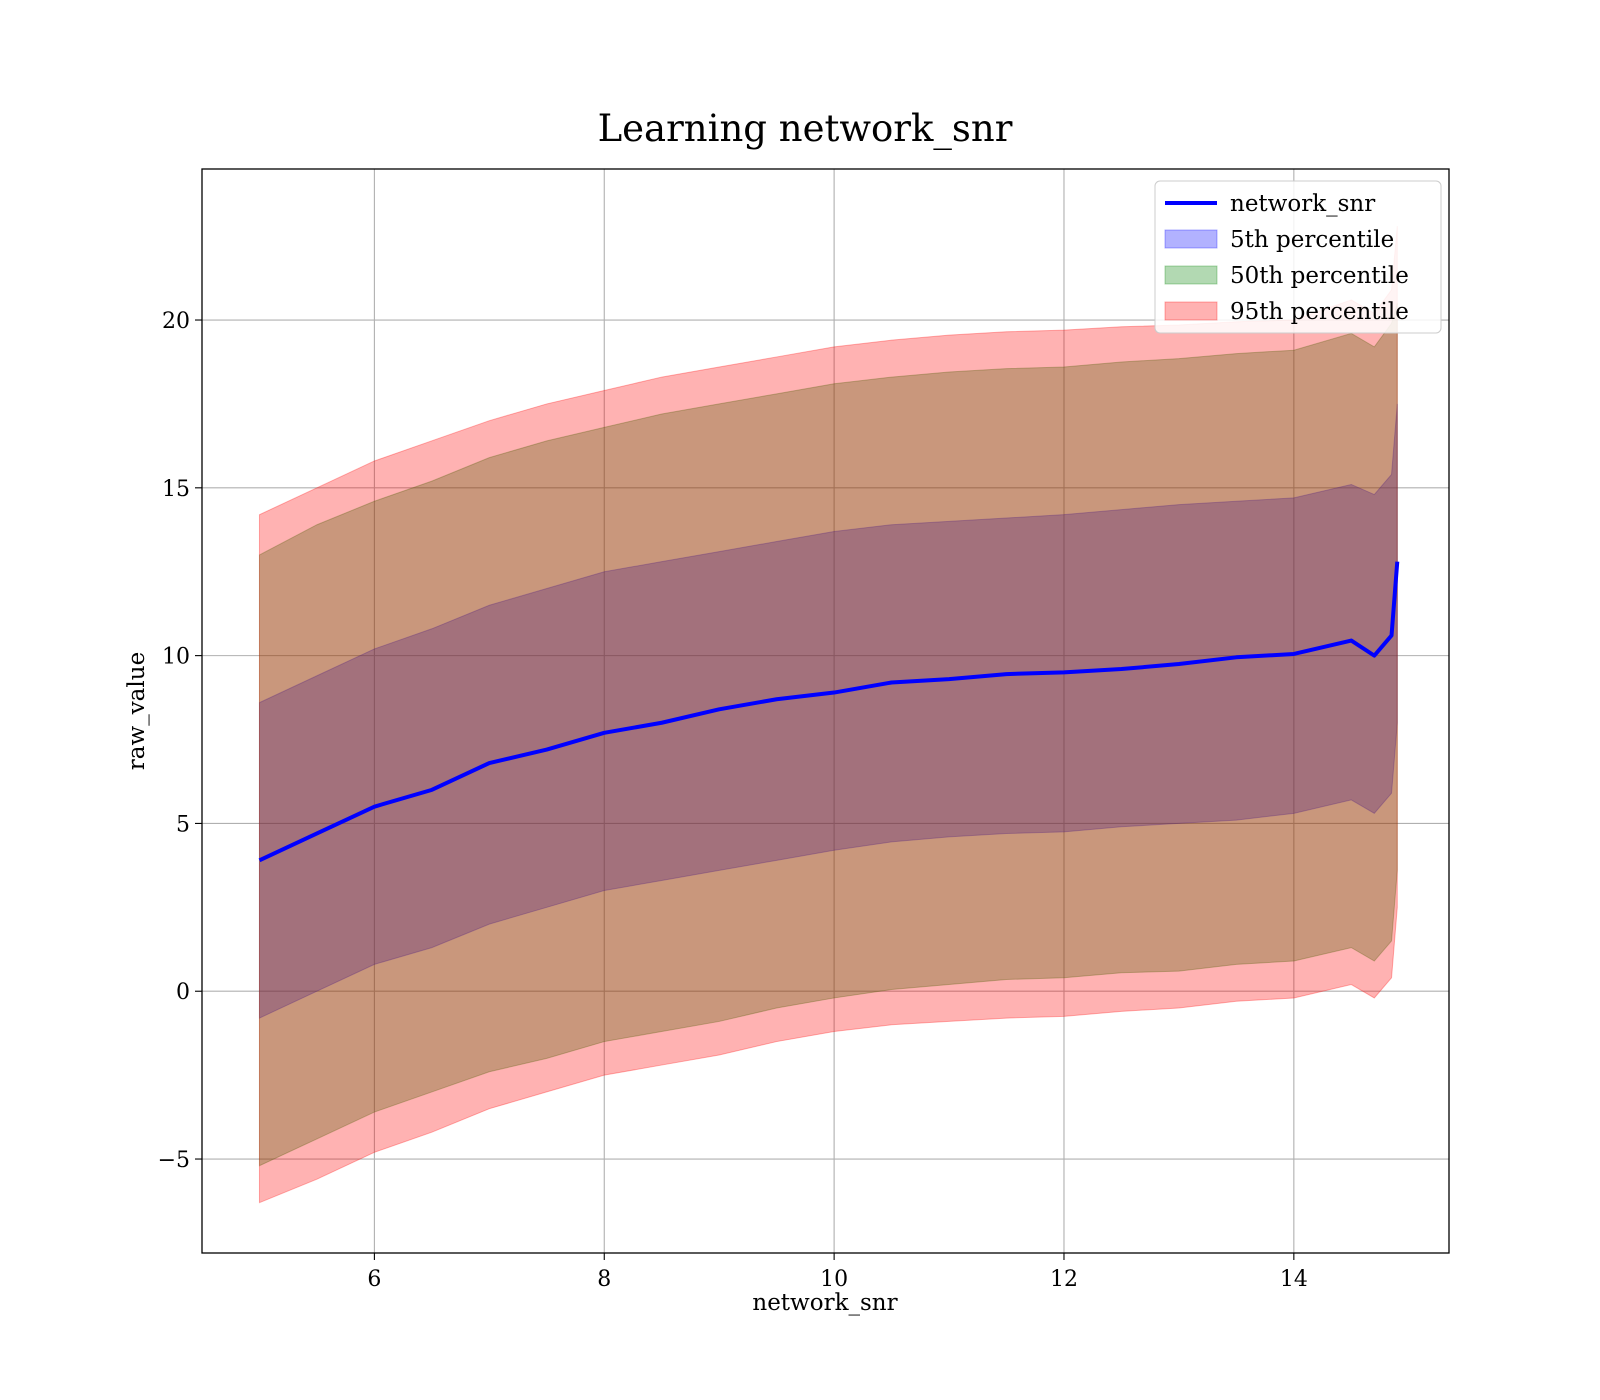 Image resolution: width=1600 pixels, height=1400 pixels. What do you see at coordinates (176, 489) in the screenshot?
I see `y-tick-label: 15` at bounding box center [176, 489].